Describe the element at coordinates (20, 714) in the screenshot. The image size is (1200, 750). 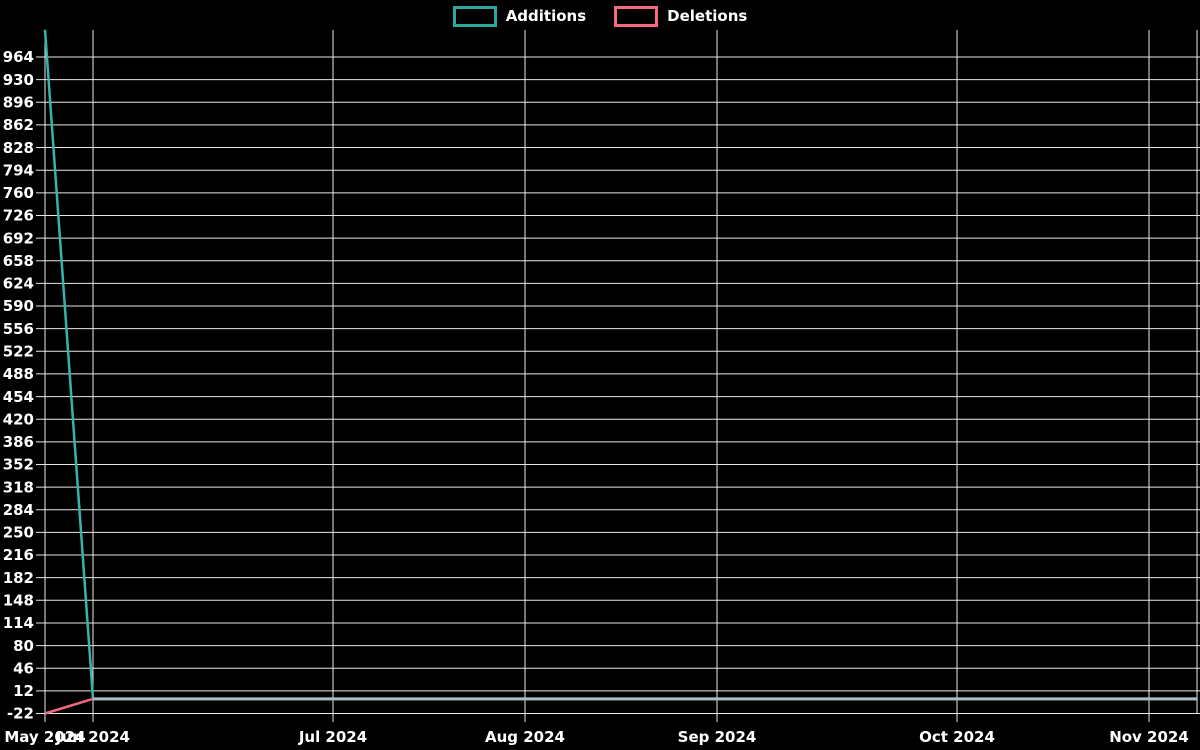
I see `y-tick-label: -22` at that location.